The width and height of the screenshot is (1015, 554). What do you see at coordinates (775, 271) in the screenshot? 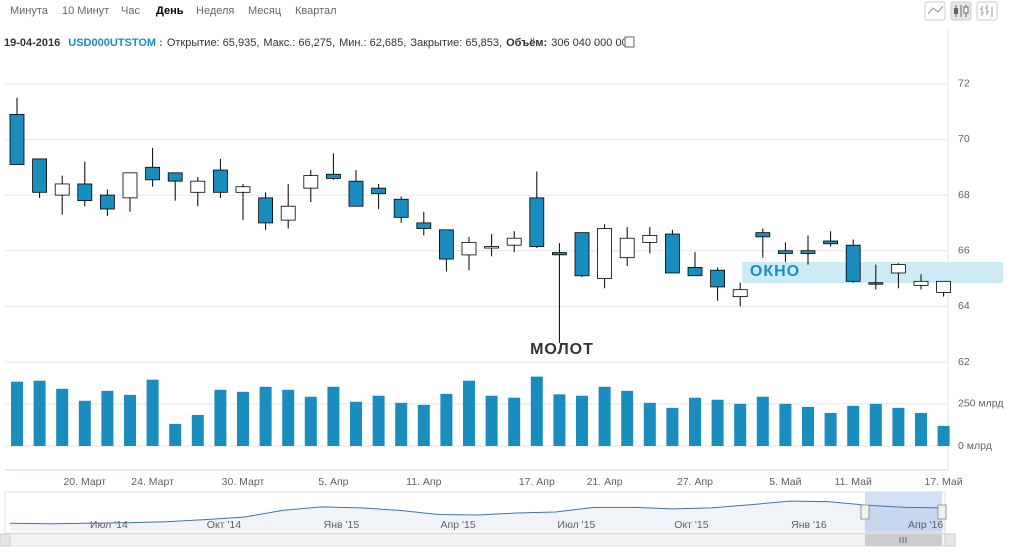
I see `annotation: ОКНО` at bounding box center [775, 271].